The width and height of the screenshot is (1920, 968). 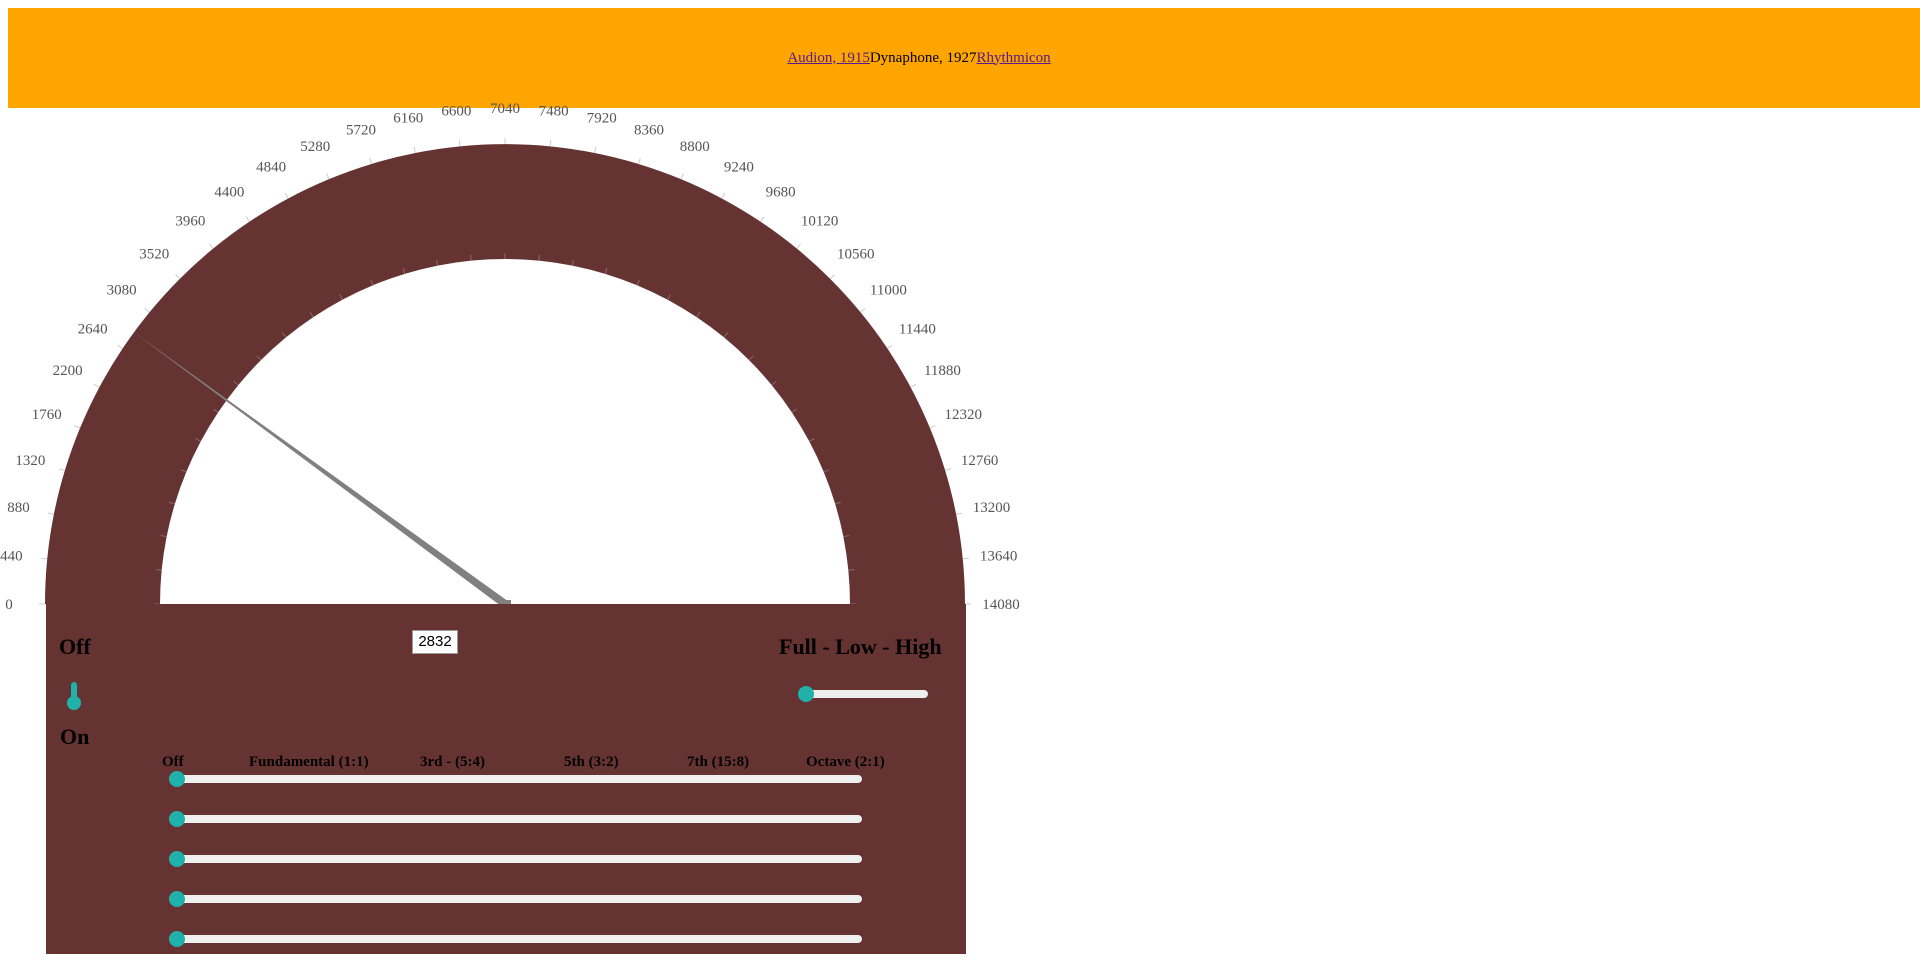 What do you see at coordinates (828, 57) in the screenshot?
I see `nav-link-audion: Audion, 1915` at bounding box center [828, 57].